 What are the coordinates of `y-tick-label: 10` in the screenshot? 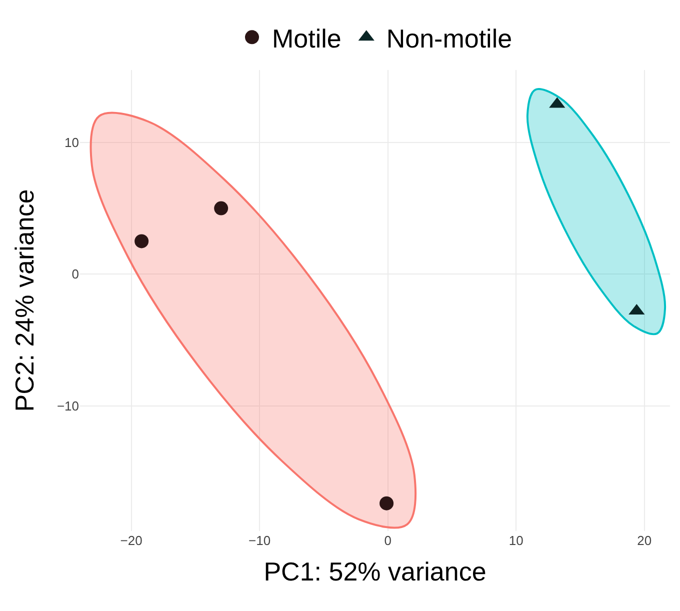 It's located at (71, 142).